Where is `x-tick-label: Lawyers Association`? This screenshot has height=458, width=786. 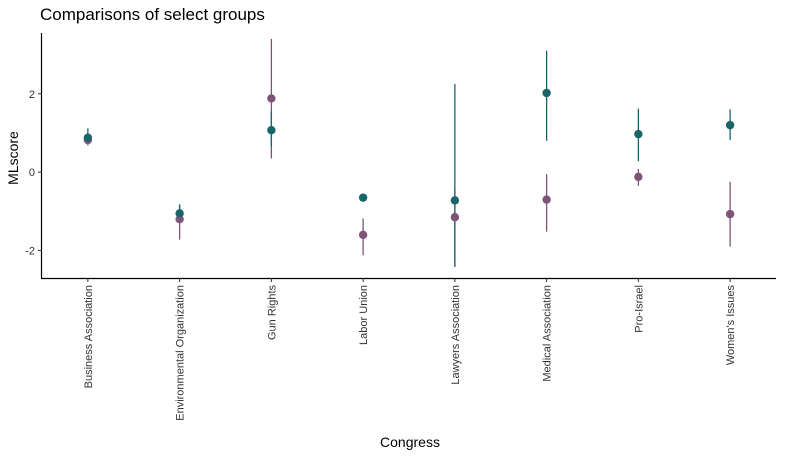
x-tick-label: Lawyers Association is located at coordinates (456, 335).